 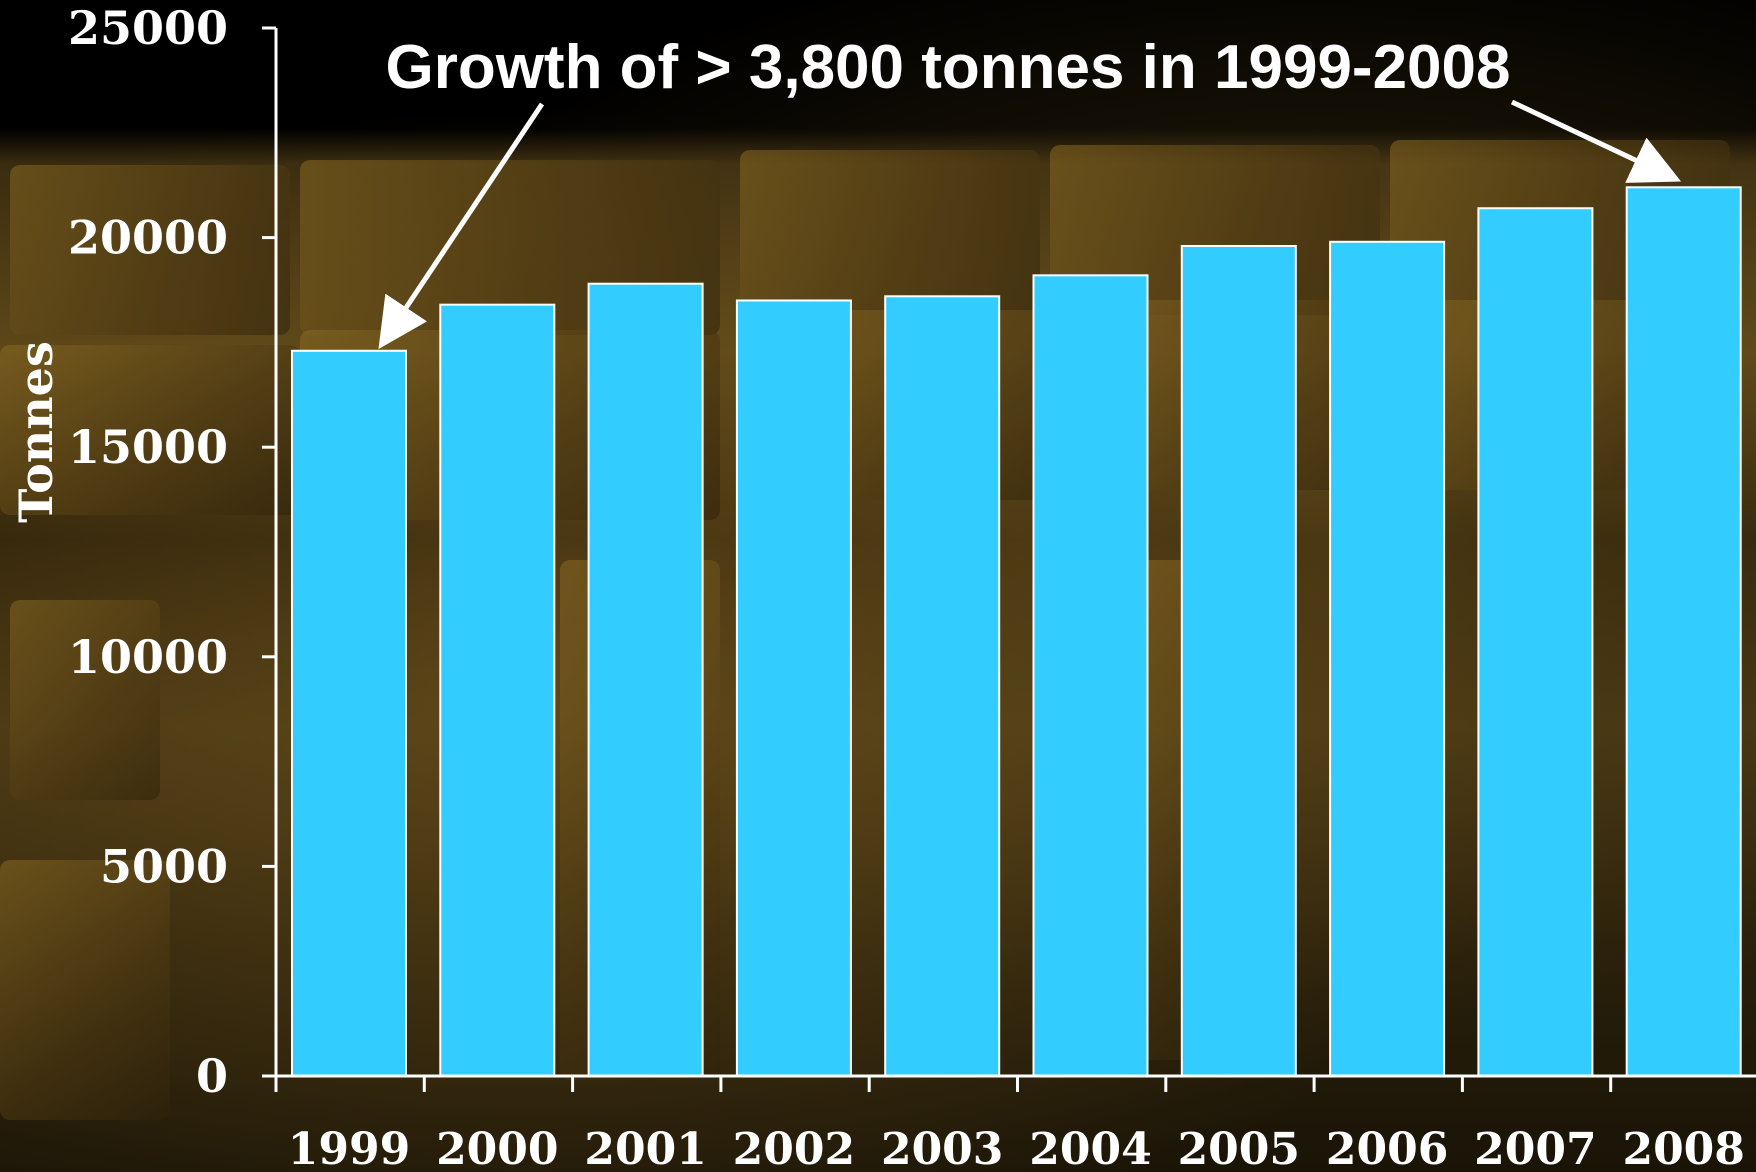 What do you see at coordinates (148, 657) in the screenshot?
I see `y-tick-label-10000: 10000` at bounding box center [148, 657].